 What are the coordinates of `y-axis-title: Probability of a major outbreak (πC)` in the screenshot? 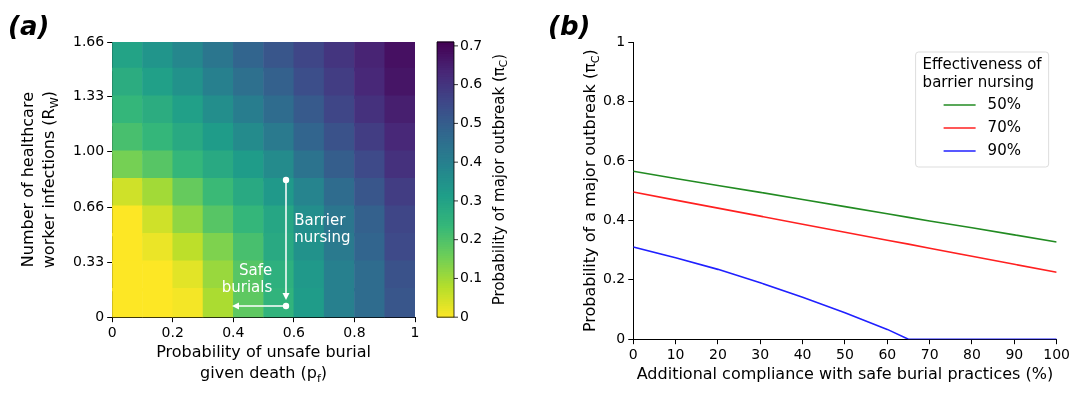 It's located at (591, 191).